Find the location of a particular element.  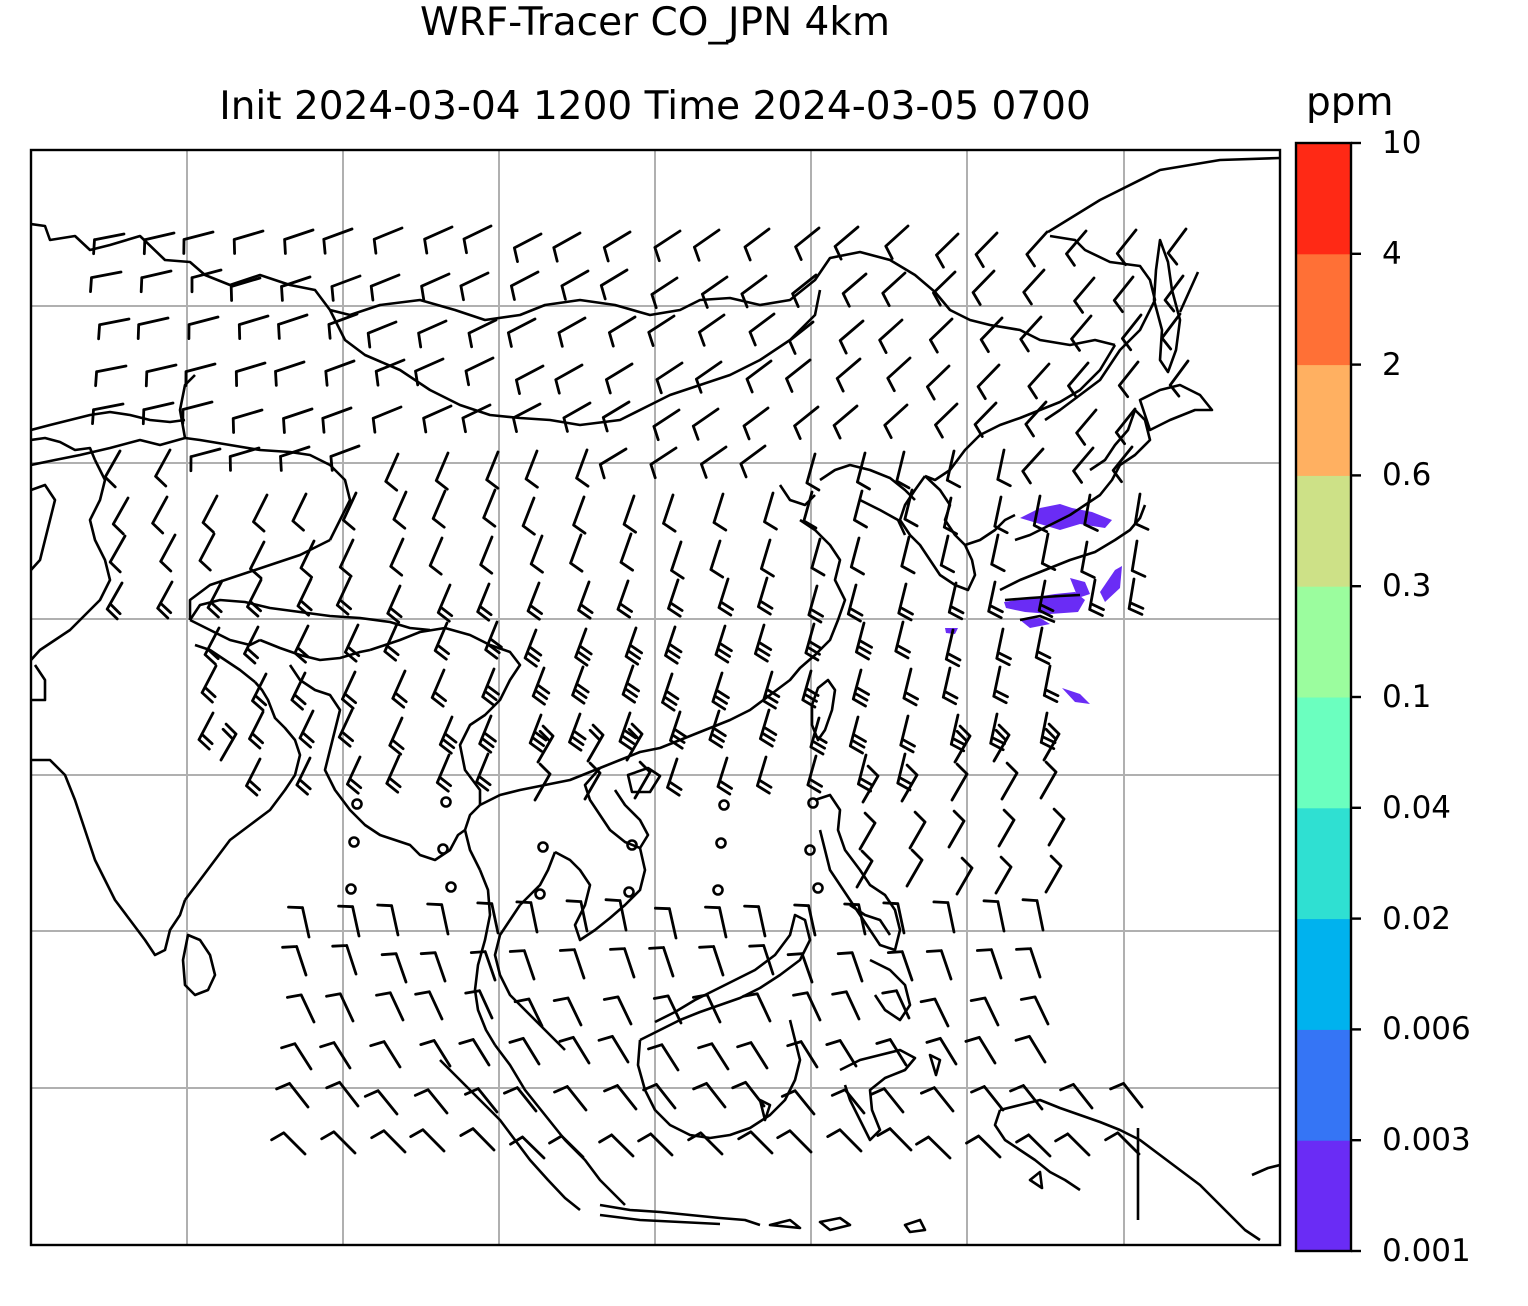

map-title-line1: WRF-Tracer CO_JPN 4km is located at coordinates (655, 22).